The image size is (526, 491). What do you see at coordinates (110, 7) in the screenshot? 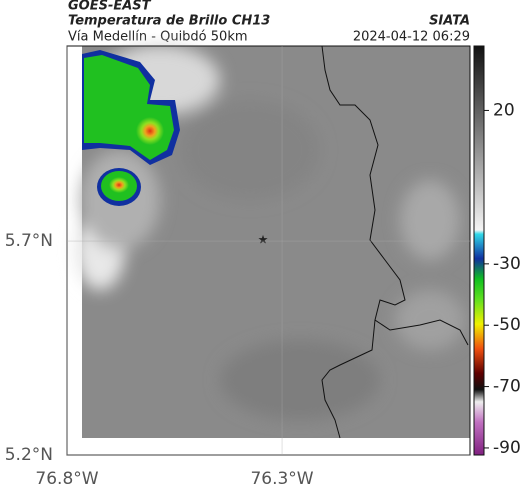
I see `source: GOES-EAST` at bounding box center [110, 7].